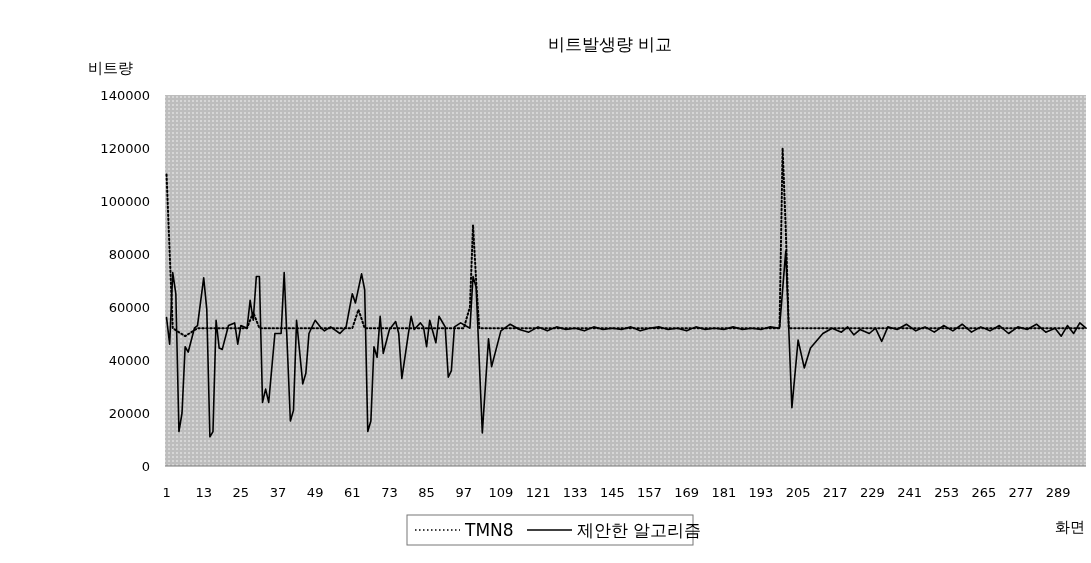 The height and width of the screenshot is (563, 1091). Describe the element at coordinates (612, 492) in the screenshot. I see `x-tick-label: 145` at that location.